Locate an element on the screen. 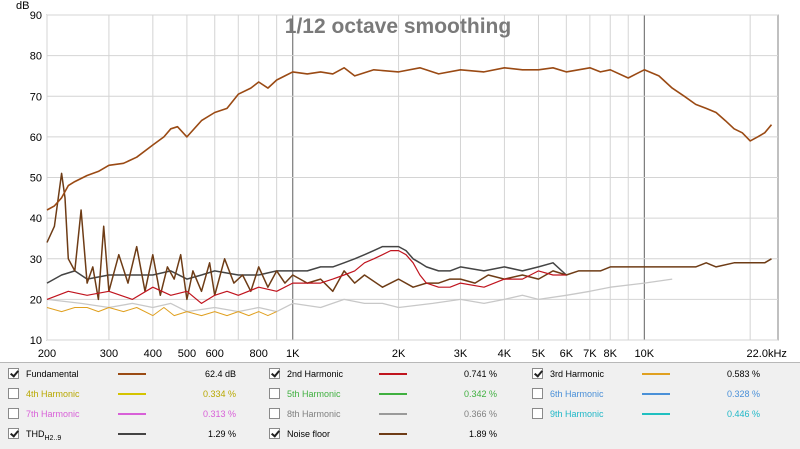  x-tick-label: 6K is located at coordinates (567, 354).